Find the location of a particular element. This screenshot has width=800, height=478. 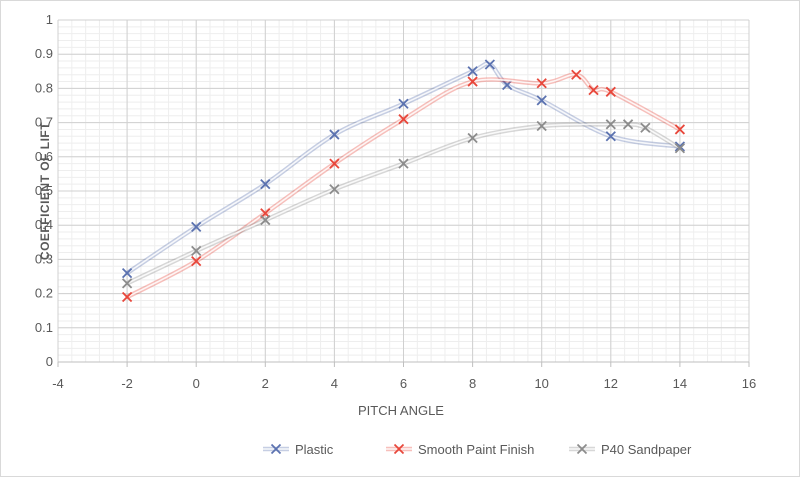

x-tick-label: 4 is located at coordinates (334, 383).